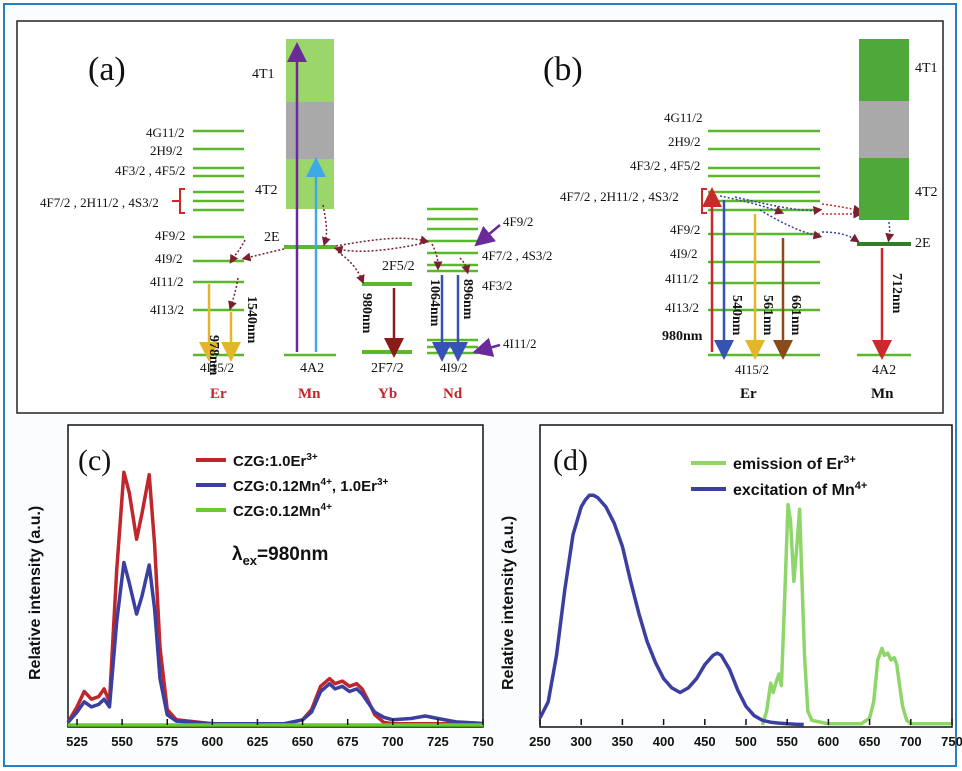 The width and height of the screenshot is (962, 771). What do you see at coordinates (336, 394) in the screenshot?
I see `ion-labels-a: Er Mn Yb Nd` at bounding box center [336, 394].